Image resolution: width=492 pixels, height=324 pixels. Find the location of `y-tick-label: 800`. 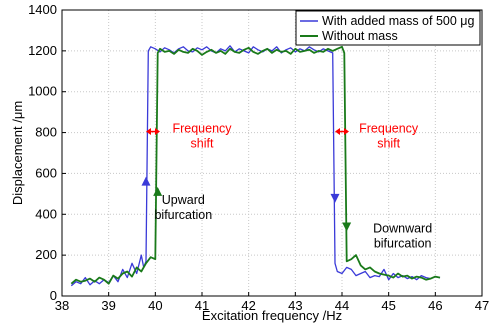

y-tick-label: 800 is located at coordinates (46, 132).